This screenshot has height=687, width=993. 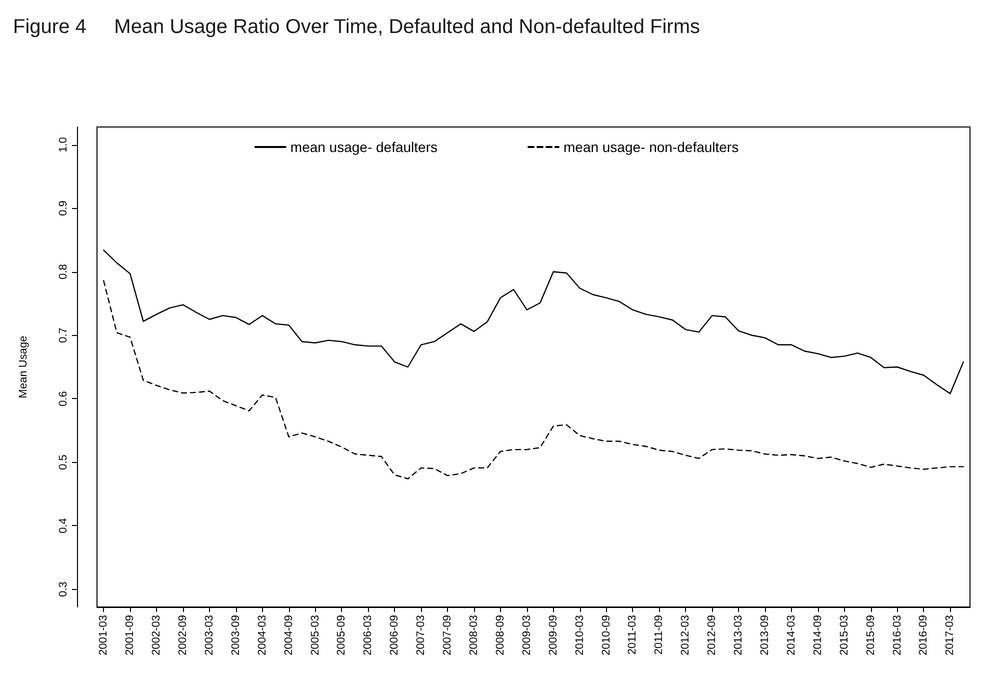 What do you see at coordinates (288, 635) in the screenshot?
I see `x-tick-label: 2004-09` at bounding box center [288, 635].